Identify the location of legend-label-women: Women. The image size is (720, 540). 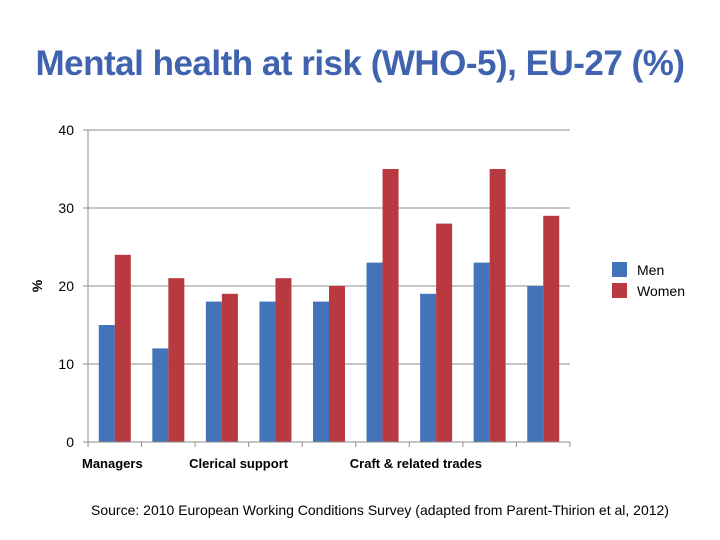
(661, 291).